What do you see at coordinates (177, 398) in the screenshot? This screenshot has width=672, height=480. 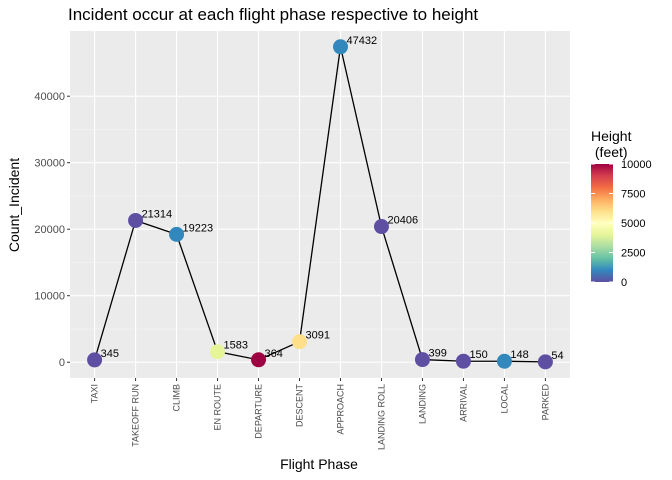 I see `x-tick-label: CLIMB` at bounding box center [177, 398].